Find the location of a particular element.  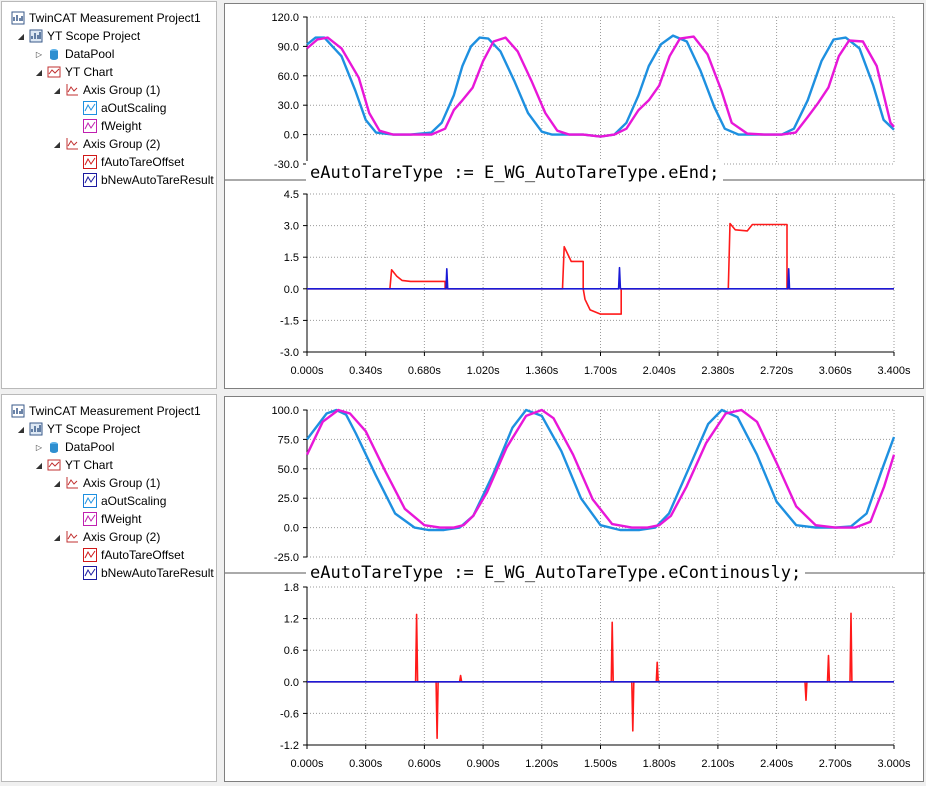

x-tick-label: 2.700s is located at coordinates (836, 764).